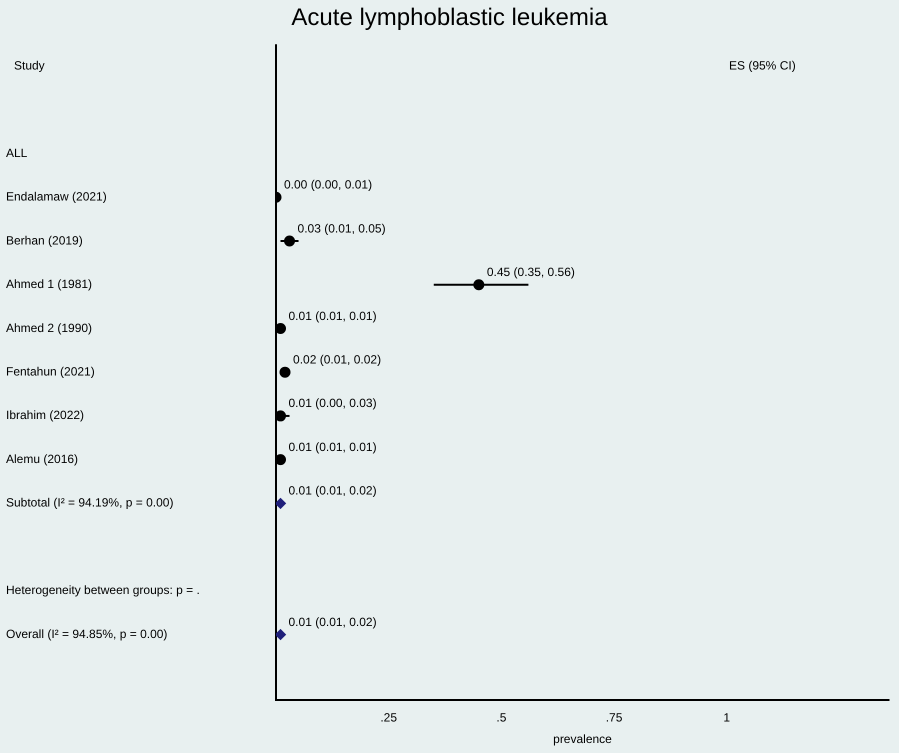 Image resolution: width=899 pixels, height=753 pixels. Describe the element at coordinates (87, 633) in the screenshot. I see `y-tick-label: Overall (I² = 94.85%, p = 0.00)` at that location.